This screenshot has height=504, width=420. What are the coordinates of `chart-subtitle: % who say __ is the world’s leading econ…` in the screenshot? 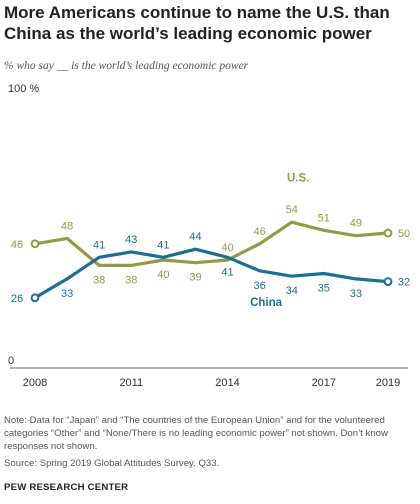 It's located at (126, 66).